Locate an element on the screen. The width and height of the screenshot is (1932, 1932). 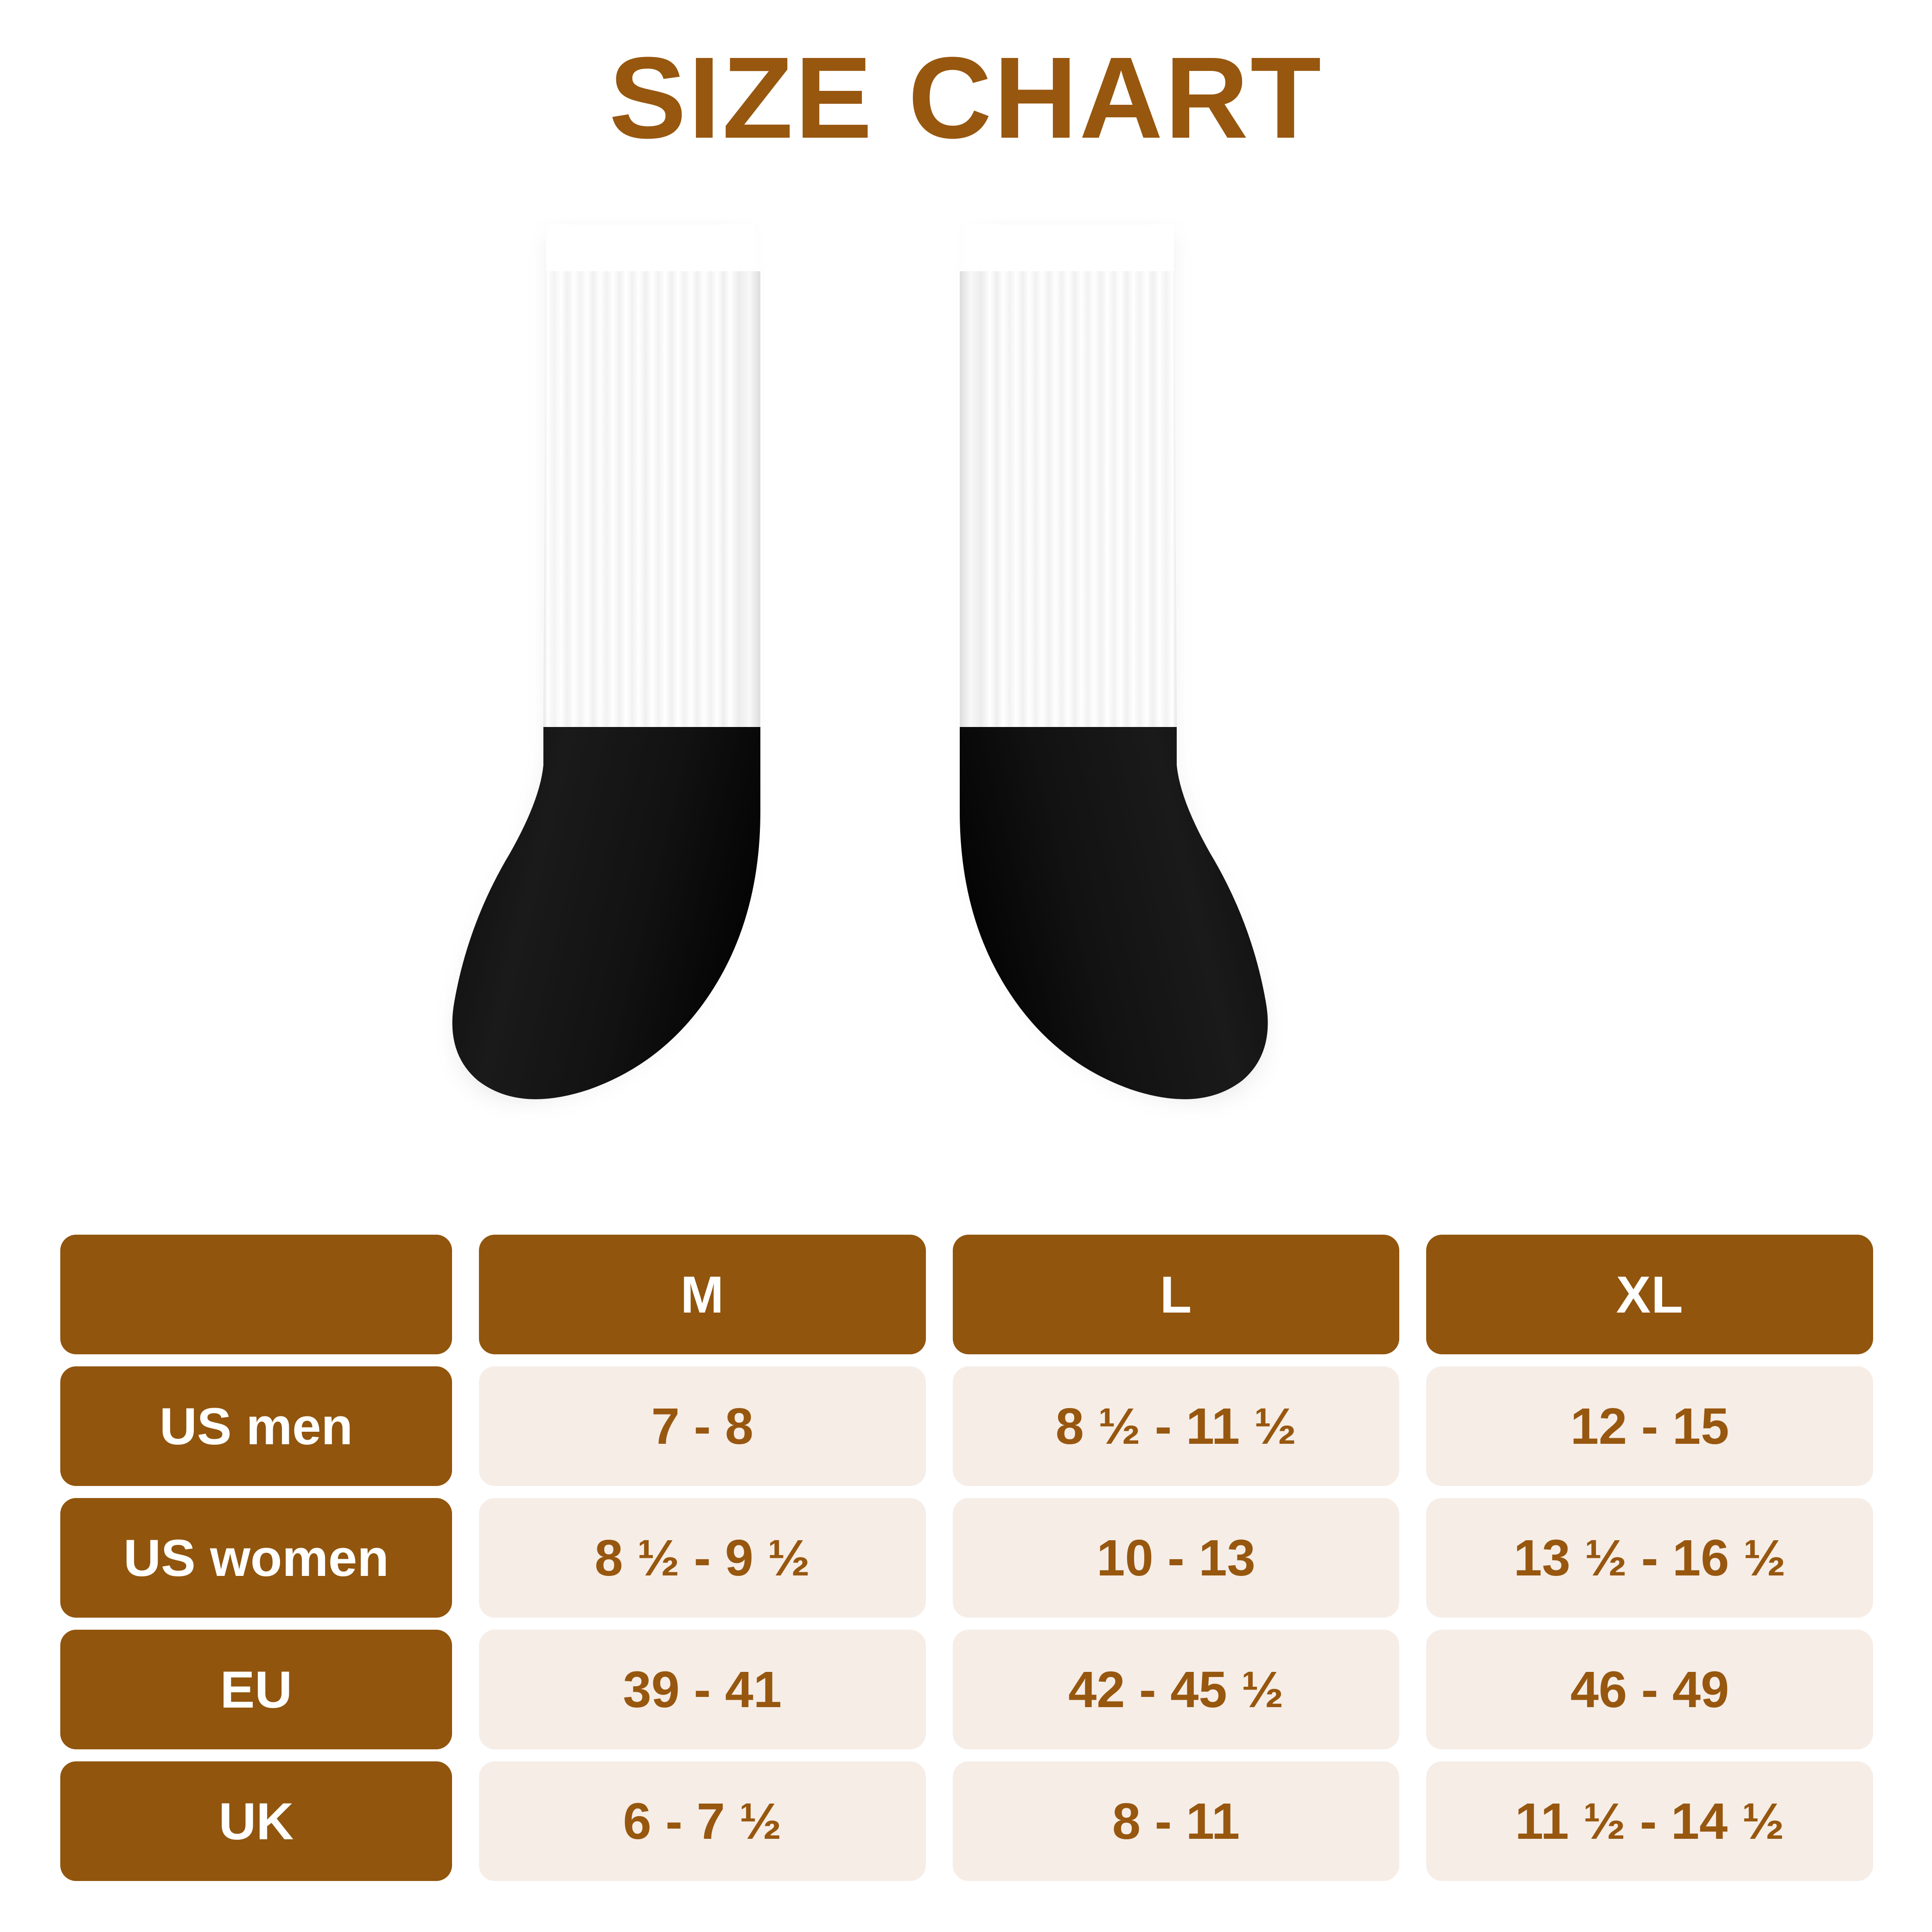
row-label-us-men: US men is located at coordinates (256, 1426).